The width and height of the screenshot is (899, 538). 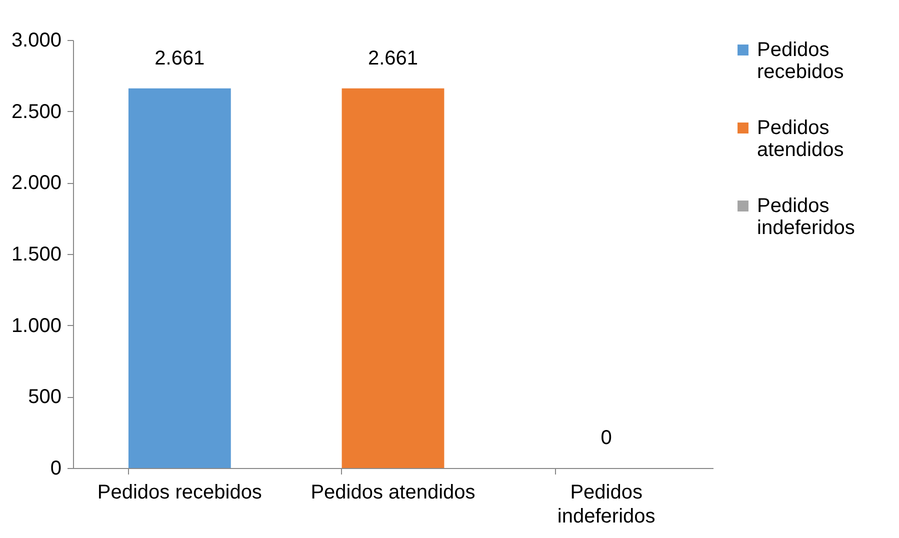 What do you see at coordinates (36, 41) in the screenshot?
I see `y-tick-label: 3.000` at bounding box center [36, 41].